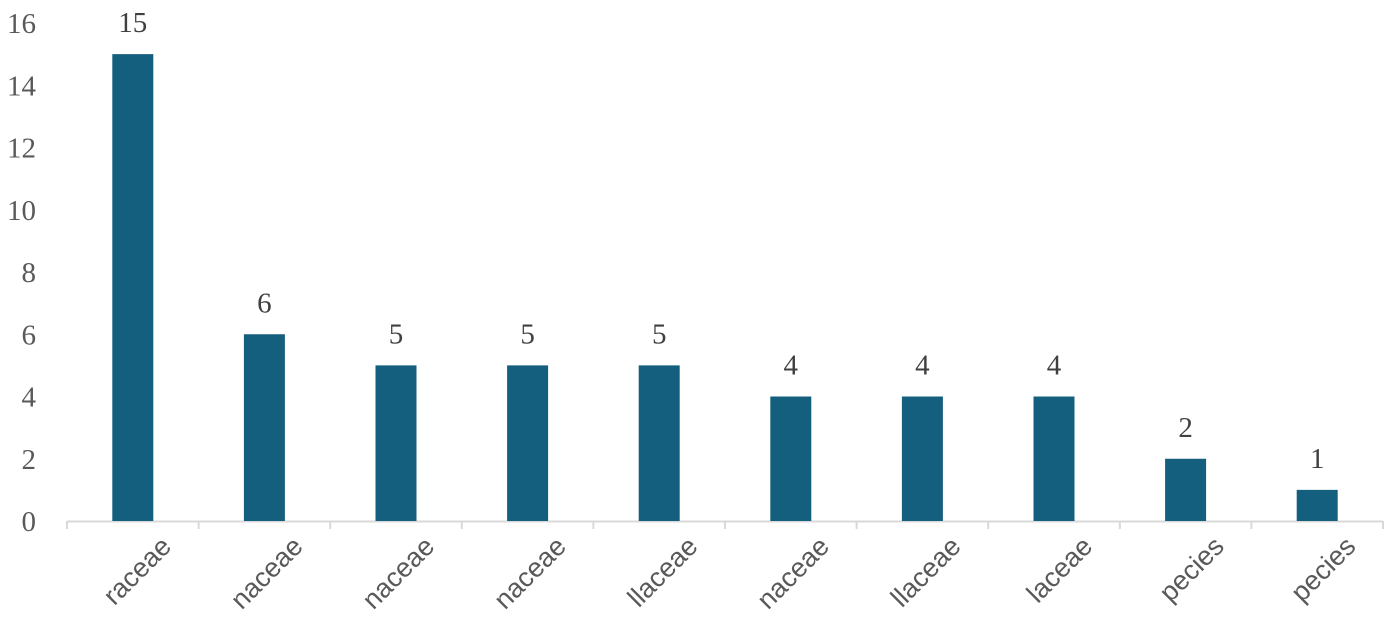  Describe the element at coordinates (21, 149) in the screenshot. I see `y-tick-label: 12` at that location.